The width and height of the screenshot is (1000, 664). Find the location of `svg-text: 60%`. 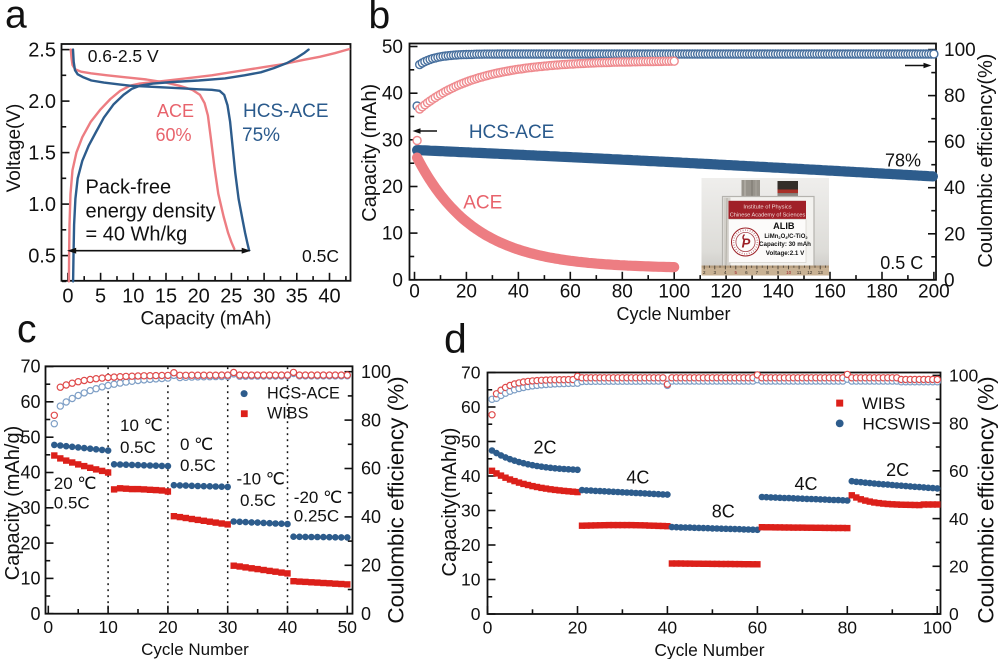

svg-text: 60% is located at coordinates (174, 135).